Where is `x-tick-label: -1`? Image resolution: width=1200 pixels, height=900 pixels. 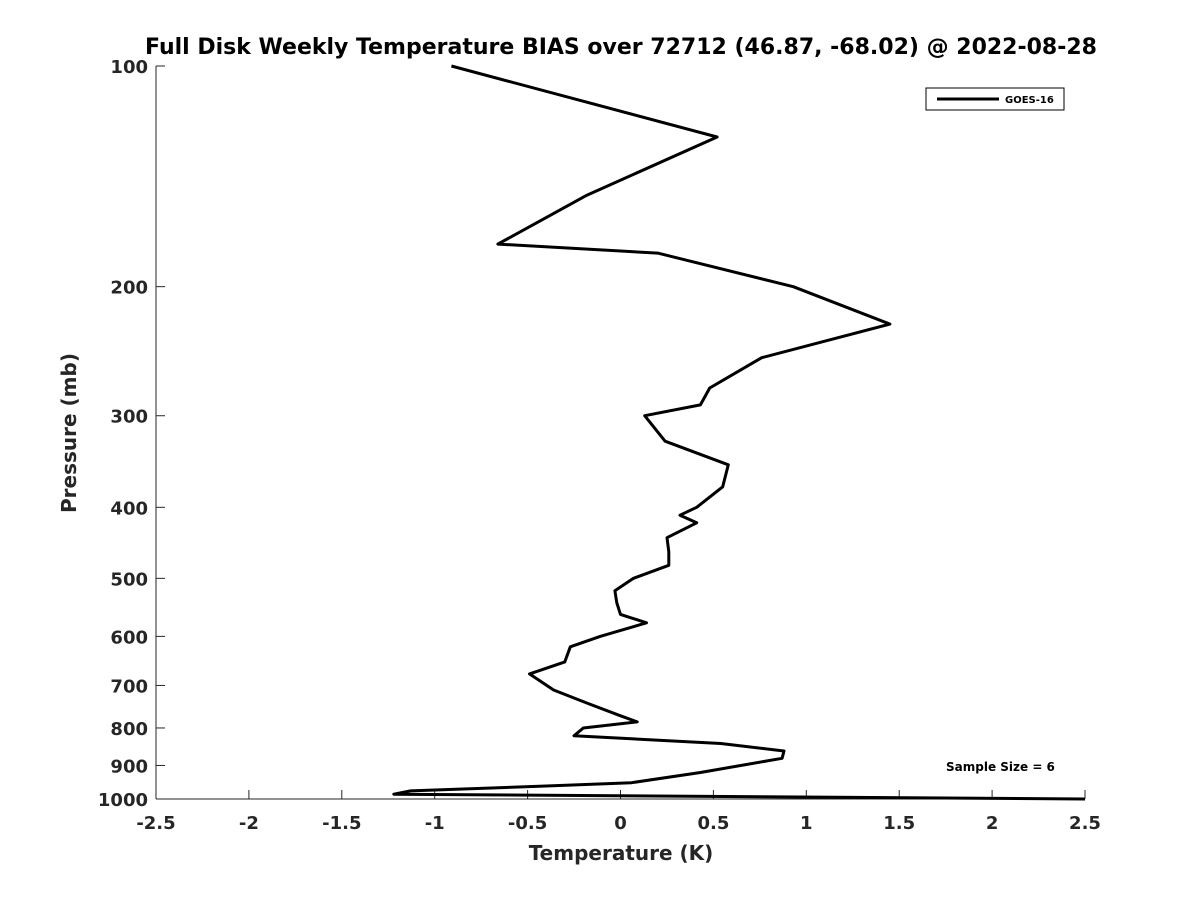
x-tick-label: -1 is located at coordinates (435, 823).